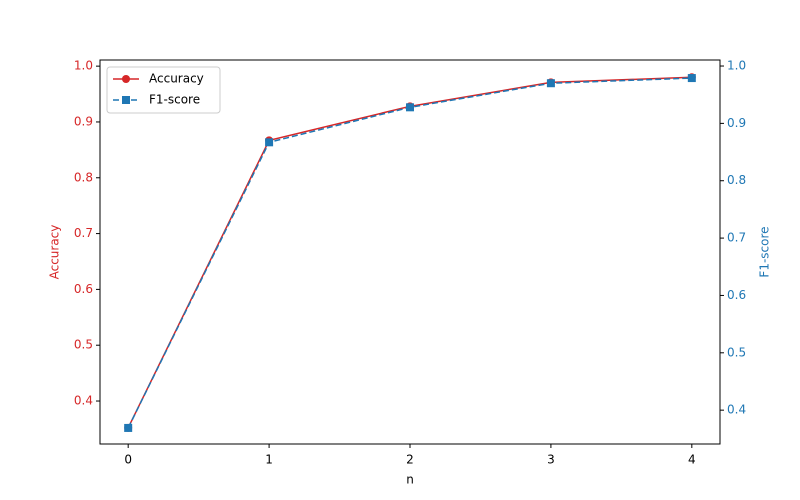 This screenshot has width=800, height=500. What do you see at coordinates (269, 460) in the screenshot?
I see `x-tick-label: 1` at bounding box center [269, 460].